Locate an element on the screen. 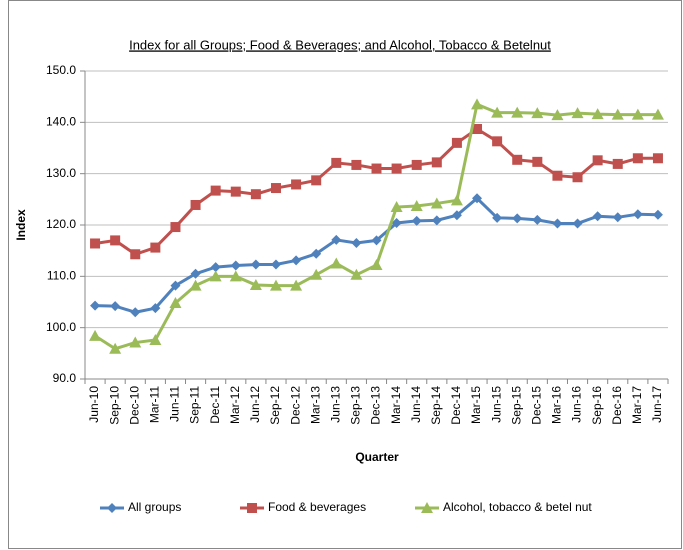 This screenshot has height=550, width=683. legend-label: Alcohol, tobacco & betel nut is located at coordinates (517, 507).